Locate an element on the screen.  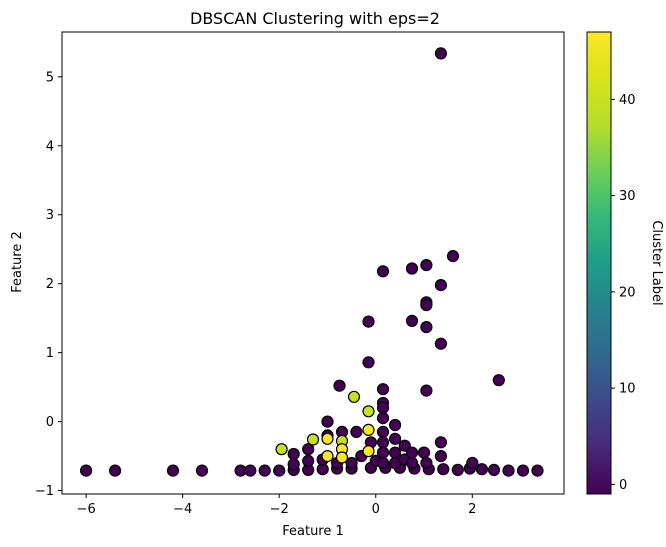
colorbar-tick-label: 20 is located at coordinates (627, 292).